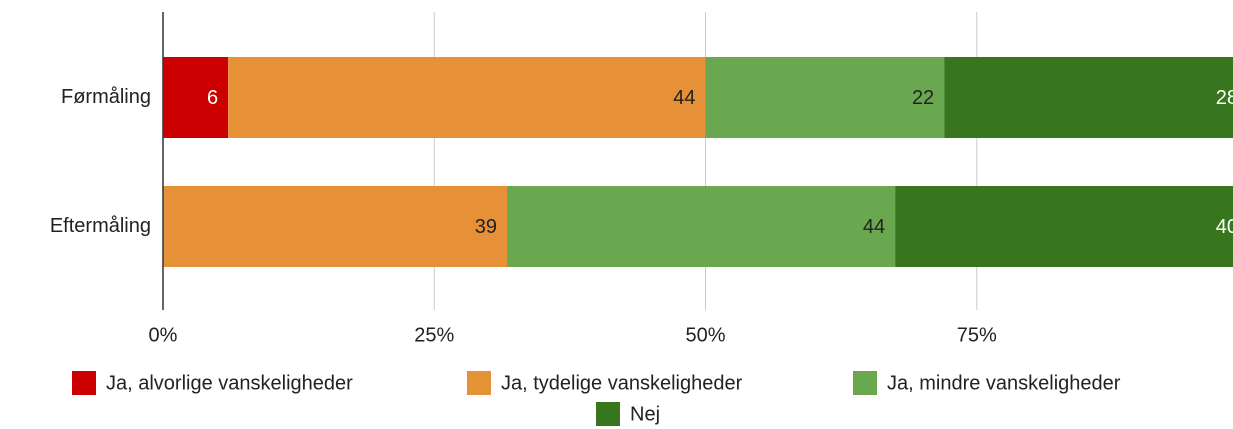 This screenshot has height=429, width=1233. I want to click on legend-label: Ja, alvorlige vanskeligheder, so click(229, 383).